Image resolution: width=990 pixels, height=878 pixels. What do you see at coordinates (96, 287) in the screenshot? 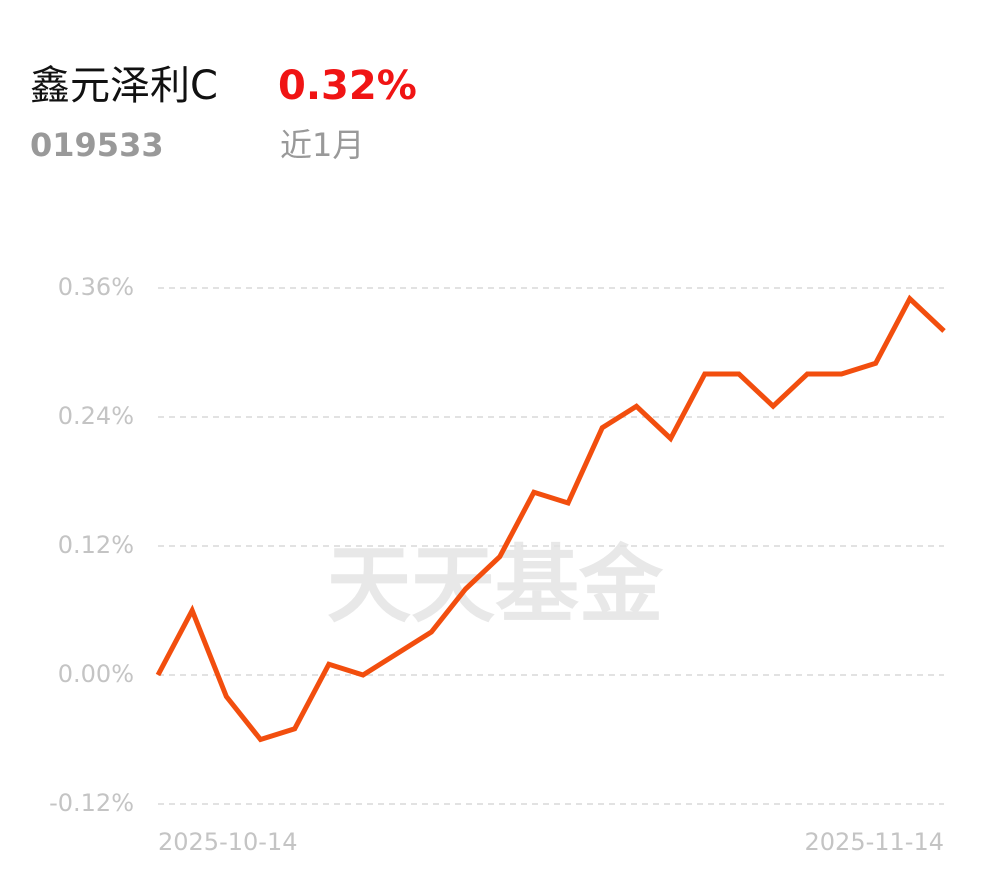
I see `y-tick-label: 0.36%` at bounding box center [96, 287].